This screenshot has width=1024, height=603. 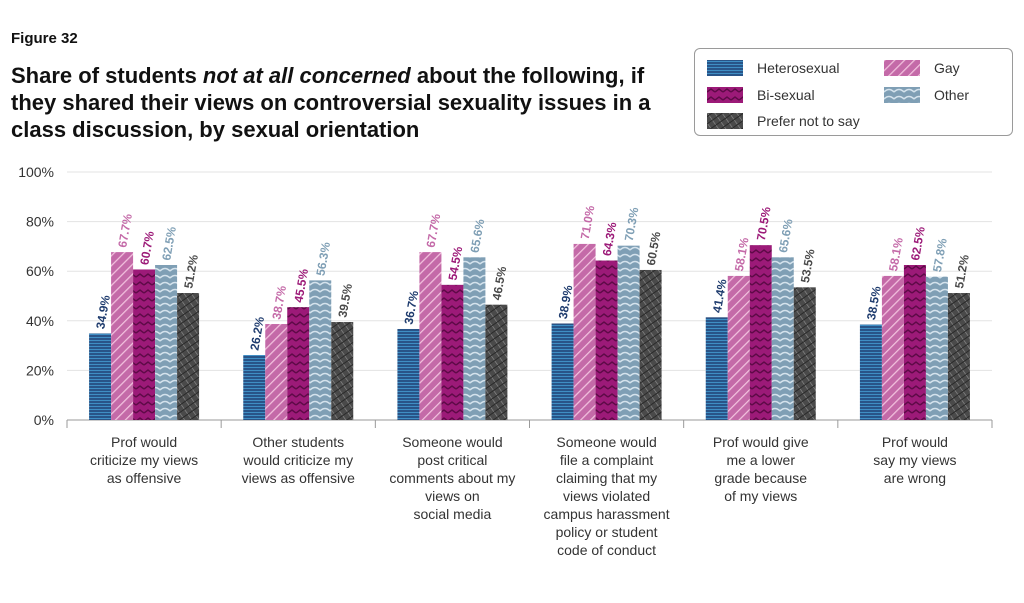 What do you see at coordinates (808, 266) in the screenshot?
I see `data-label: 53.5%` at bounding box center [808, 266].